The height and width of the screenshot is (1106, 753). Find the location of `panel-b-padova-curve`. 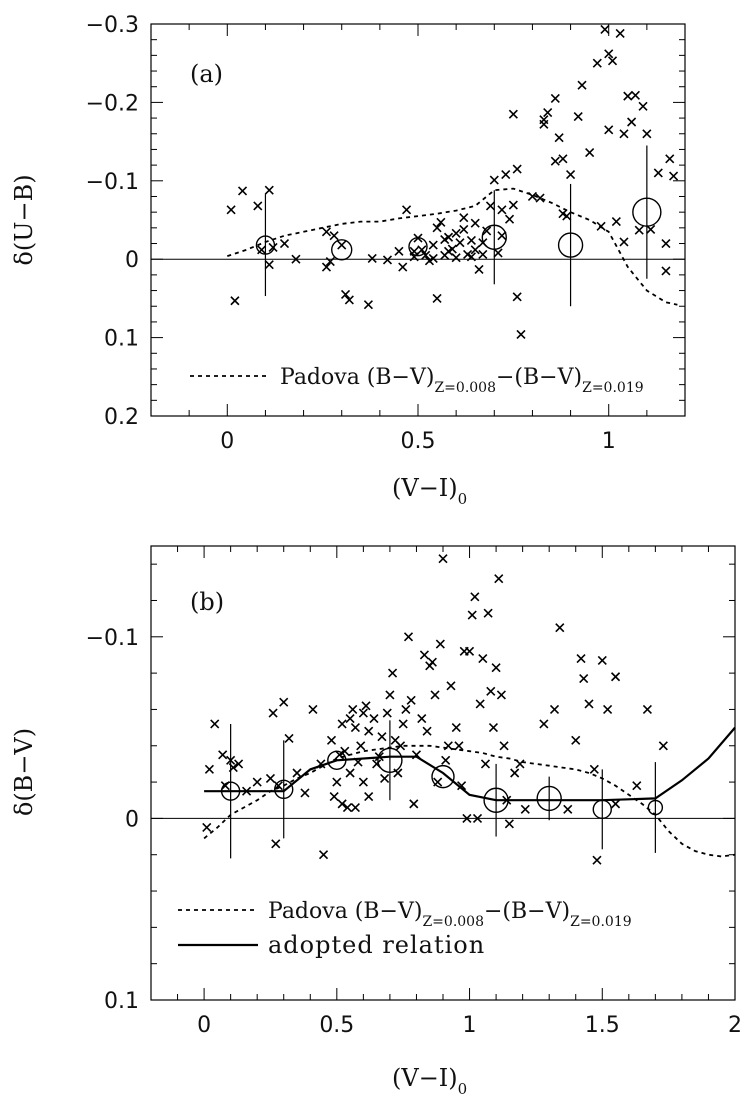

panel-b-padova-curve is located at coordinates (469, 801).